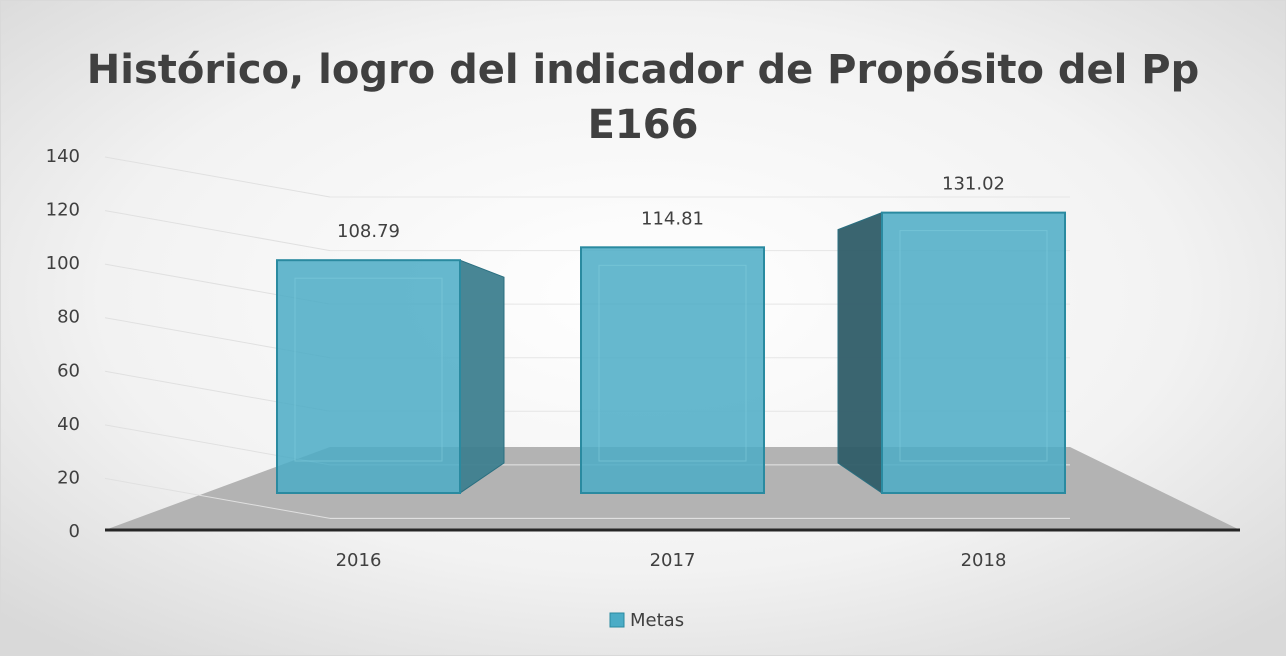 This screenshot has width=1286, height=656. I want to click on legend-swatch, so click(617, 620).